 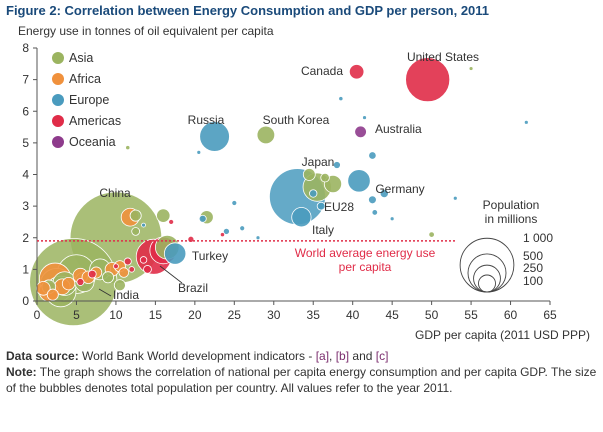 I want to click on x-tick-label: 5, so click(x=76, y=315).